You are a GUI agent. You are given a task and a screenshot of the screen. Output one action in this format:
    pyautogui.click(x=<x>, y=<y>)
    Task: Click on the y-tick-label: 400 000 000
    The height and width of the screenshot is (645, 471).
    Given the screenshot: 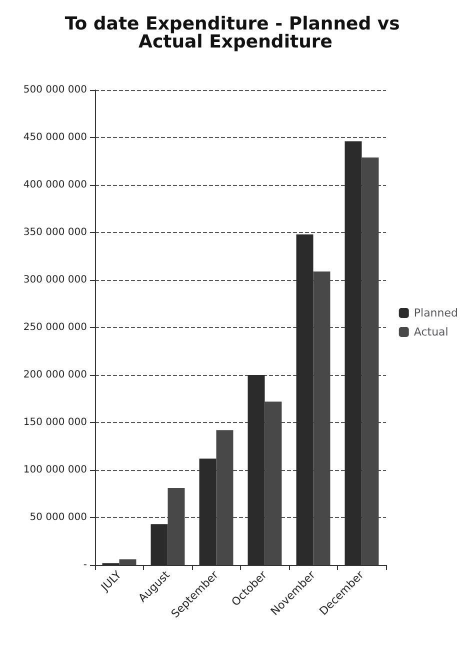 What is the action you would take?
    pyautogui.click(x=55, y=185)
    